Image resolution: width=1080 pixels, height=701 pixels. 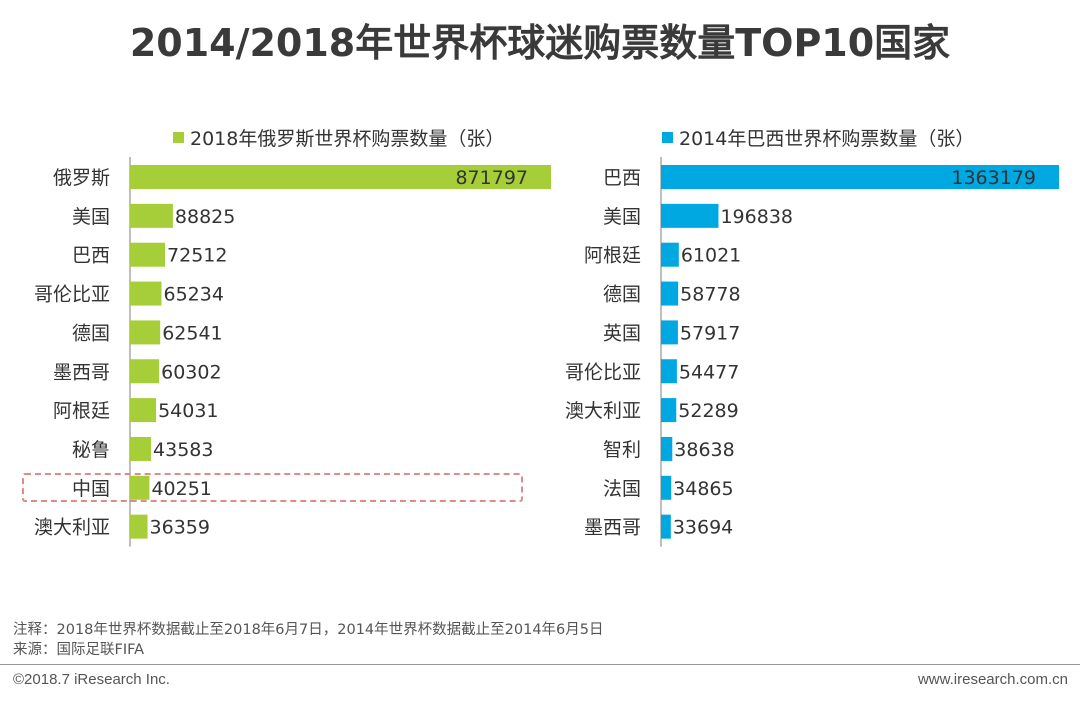 What do you see at coordinates (491, 178) in the screenshot?
I see `left-value-label-0: 871797` at bounding box center [491, 178].